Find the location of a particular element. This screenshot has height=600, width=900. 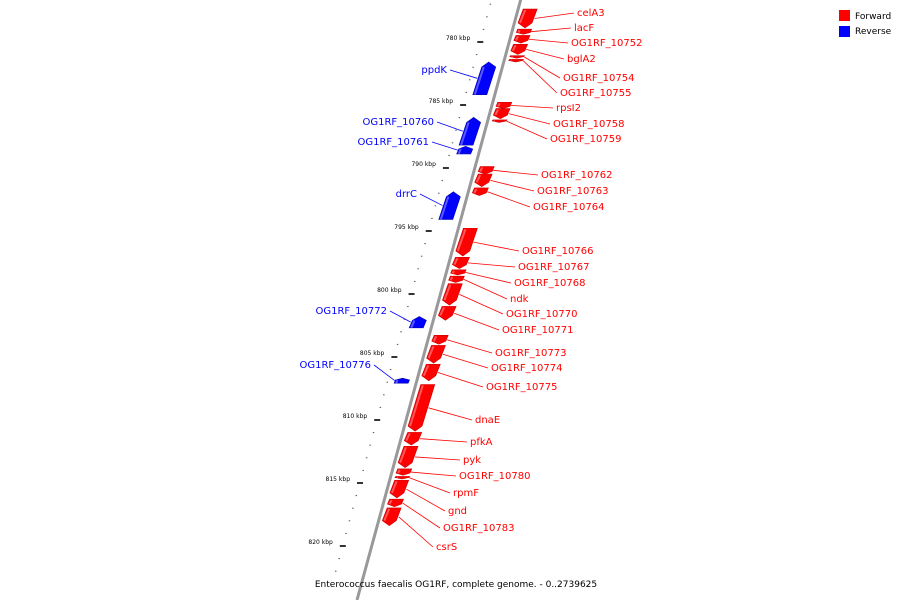

gene-label-og1rf_10766: OG1RF_10766 is located at coordinates (558, 251).